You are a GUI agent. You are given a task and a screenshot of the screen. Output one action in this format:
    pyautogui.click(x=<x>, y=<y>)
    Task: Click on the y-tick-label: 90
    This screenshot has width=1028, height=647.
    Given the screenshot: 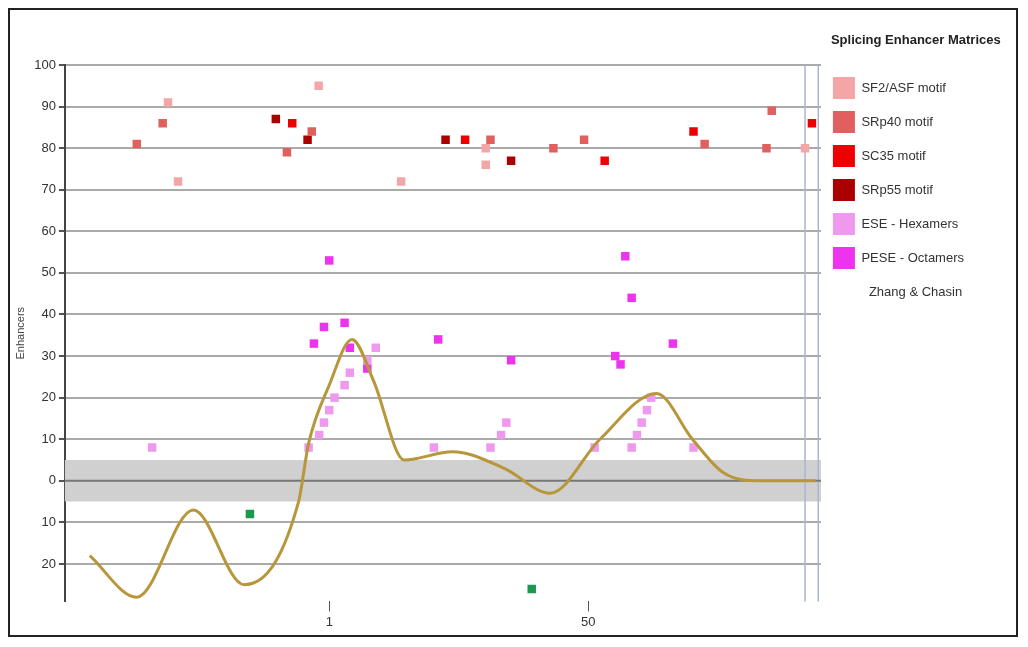 What is the action you would take?
    pyautogui.click(x=48, y=106)
    